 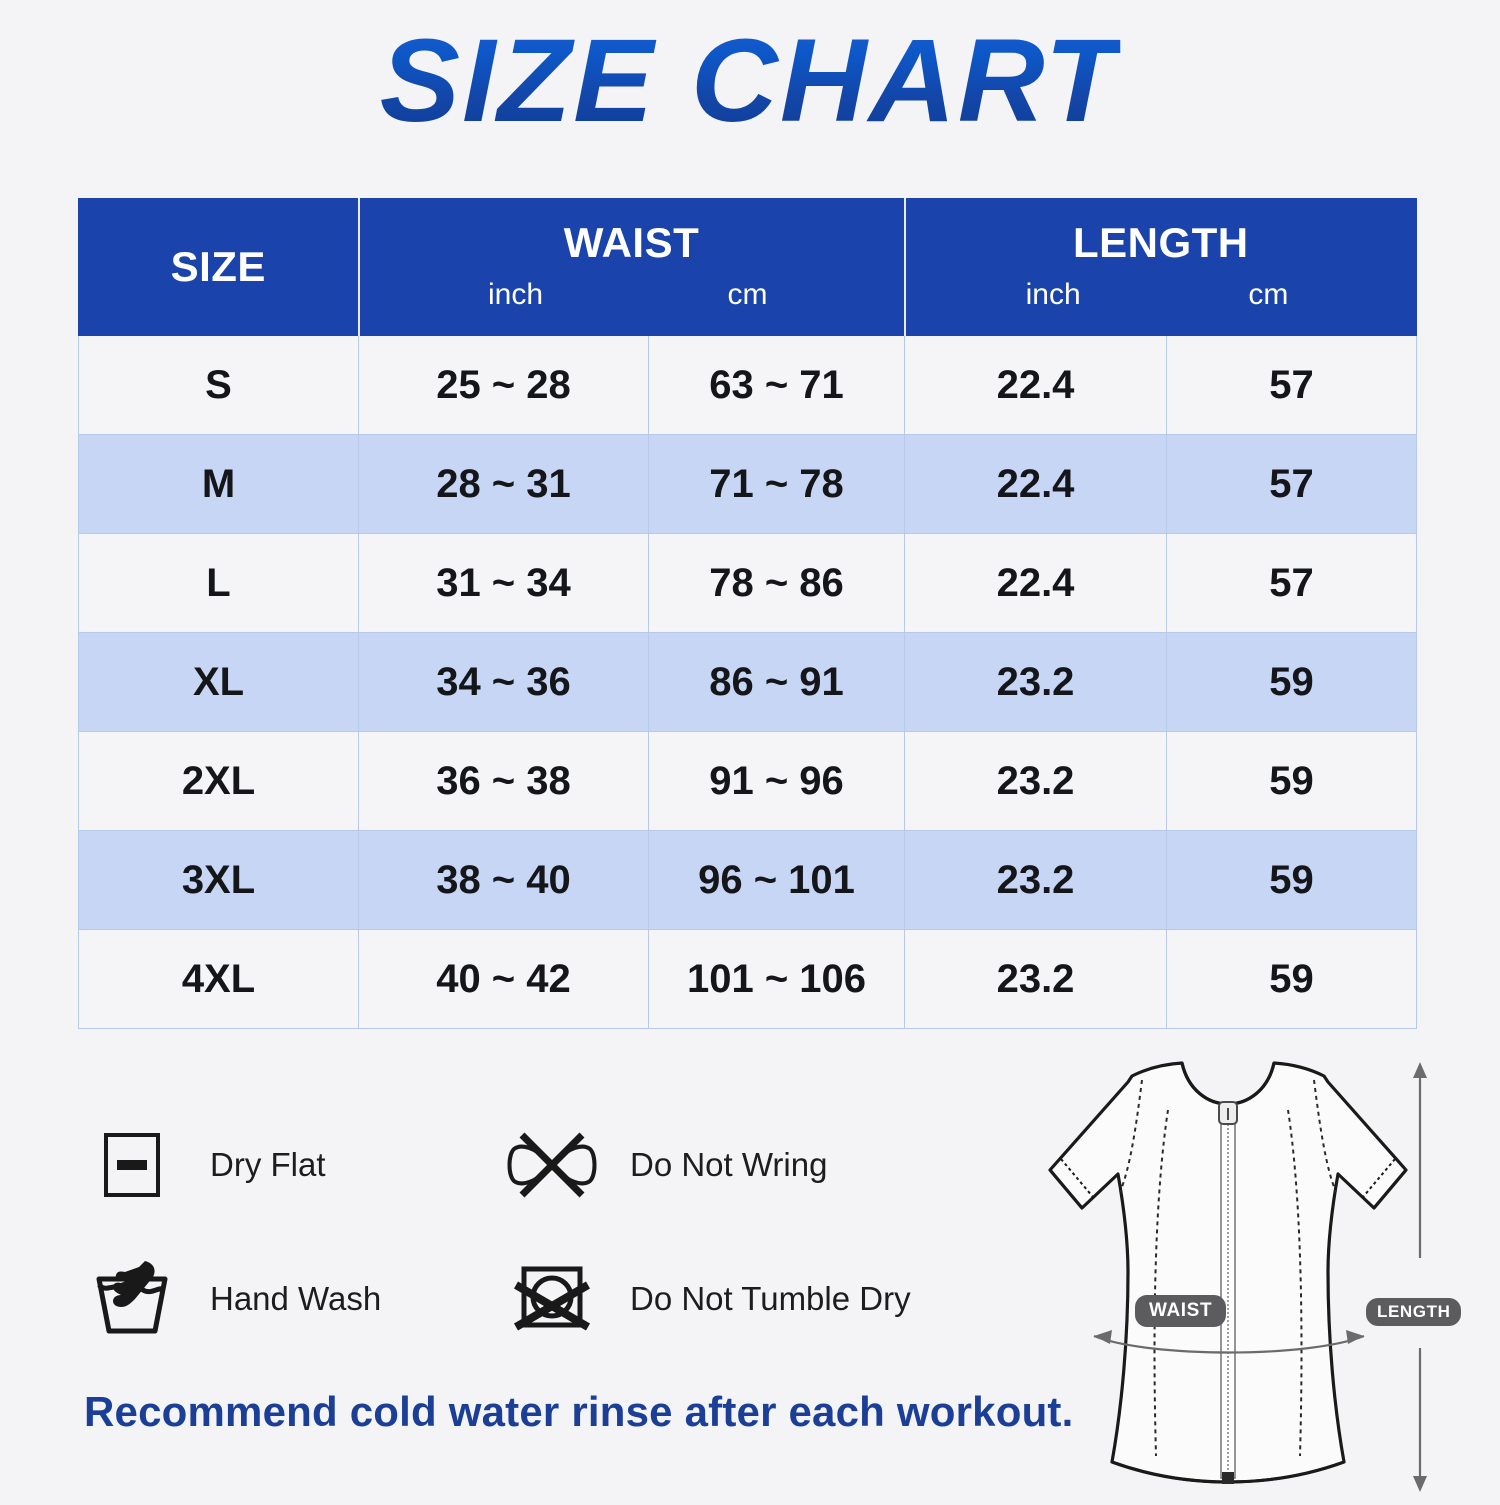 I want to click on care-label-do-not-tumble-dry: Do Not Tumble Dry, so click(x=770, y=1298).